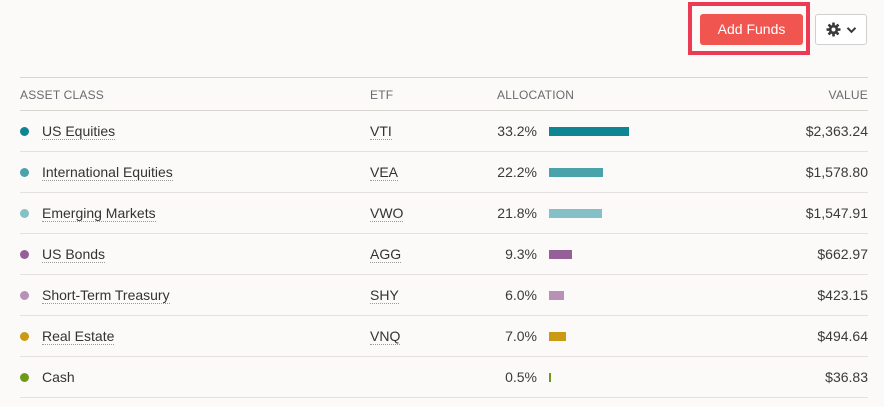 This screenshot has height=407, width=884. I want to click on add-funds-button: Add Funds, so click(751, 29).